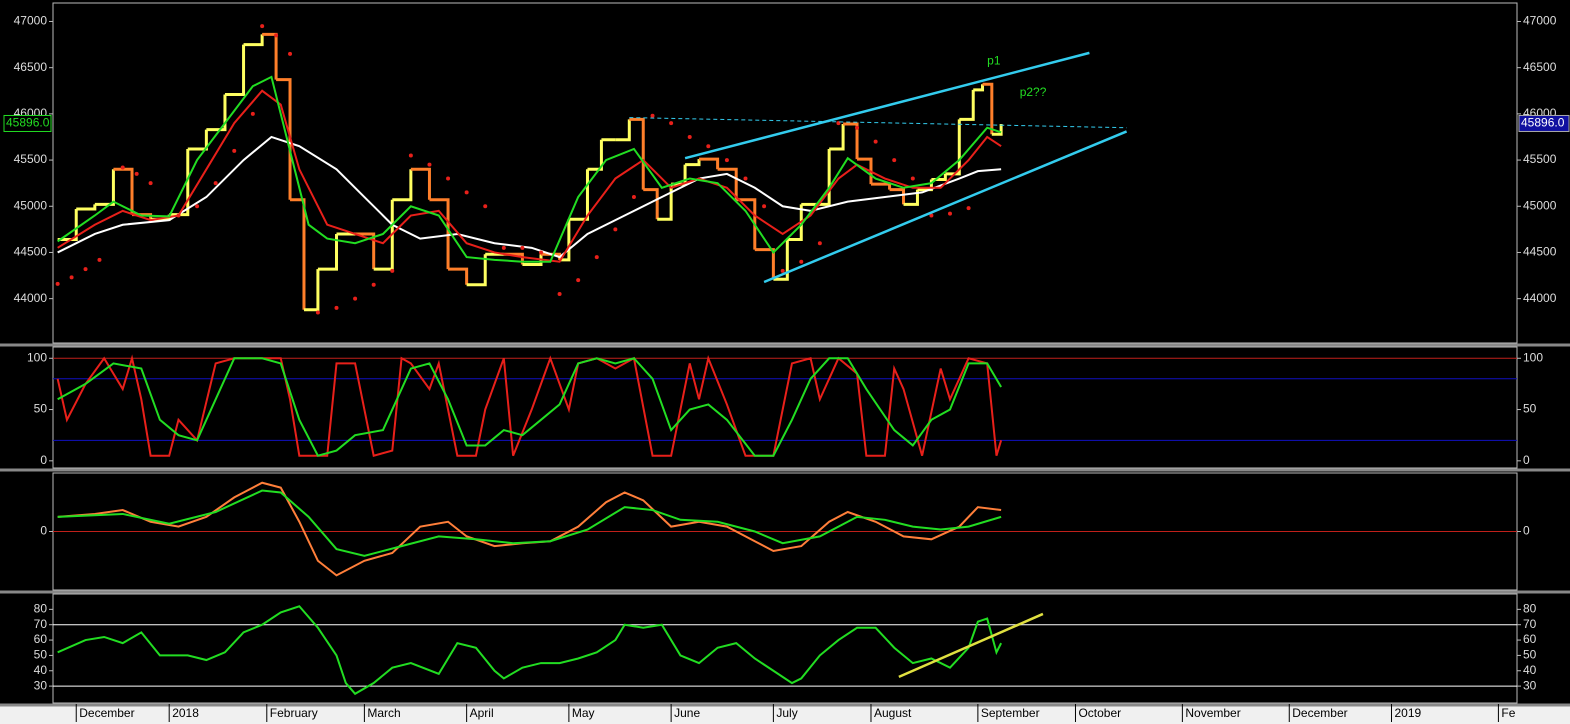  Describe the element at coordinates (687, 713) in the screenshot. I see `x-tick-label: June` at that location.